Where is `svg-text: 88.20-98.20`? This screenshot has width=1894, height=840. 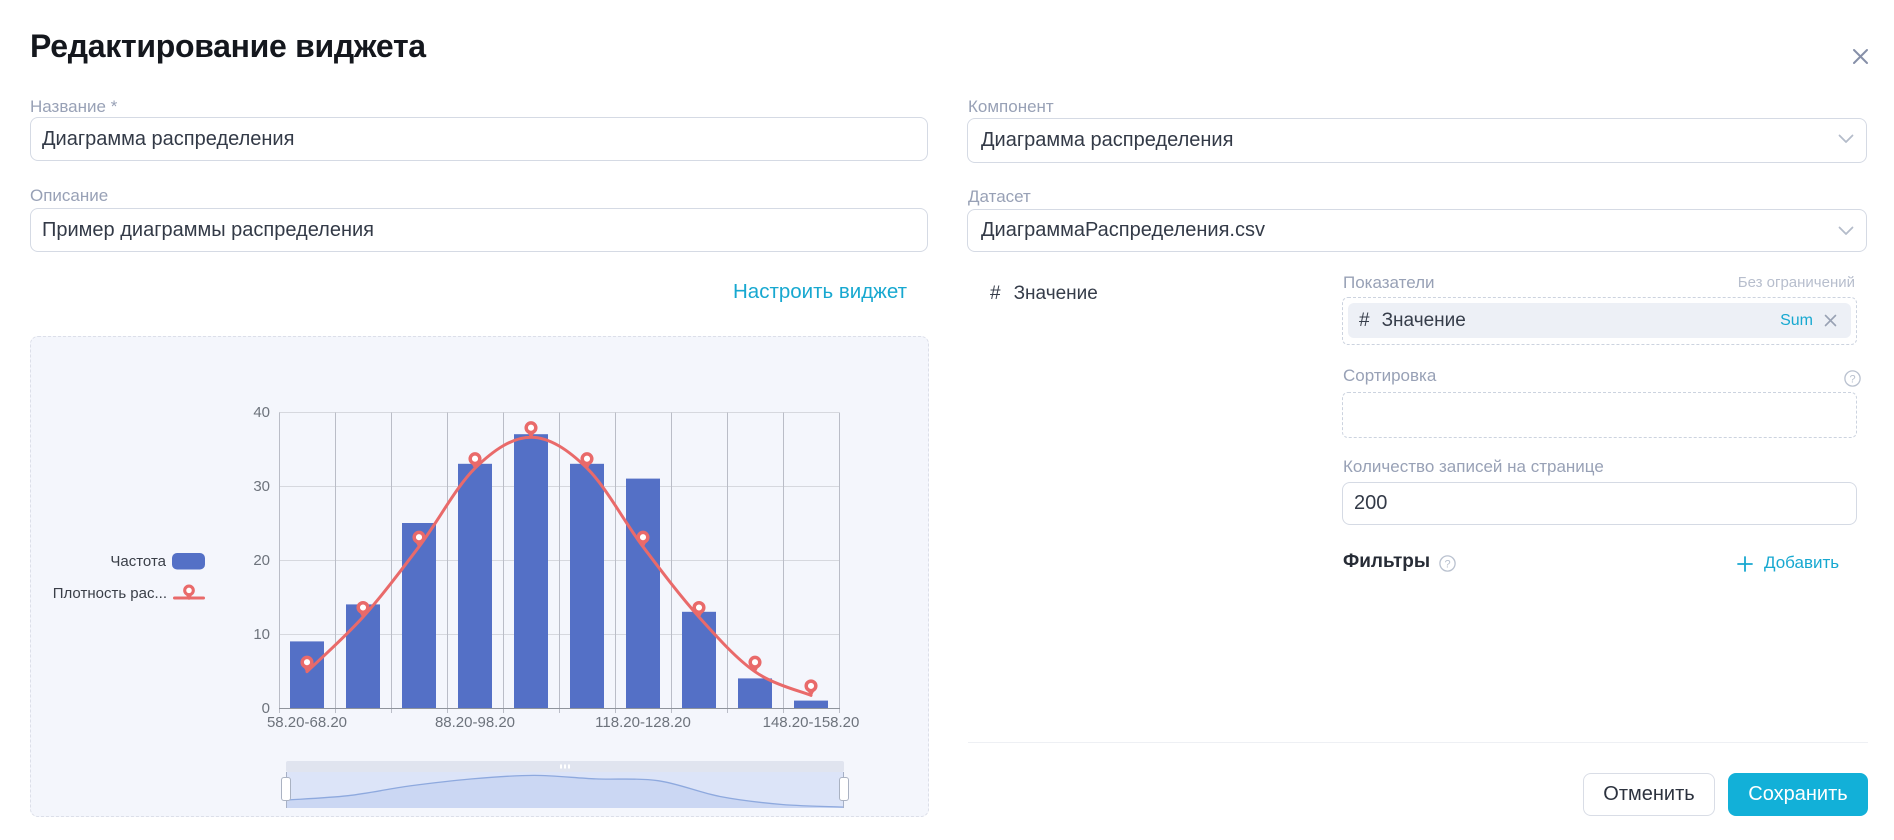 svg-text: 88.20-98.20 is located at coordinates (475, 722).